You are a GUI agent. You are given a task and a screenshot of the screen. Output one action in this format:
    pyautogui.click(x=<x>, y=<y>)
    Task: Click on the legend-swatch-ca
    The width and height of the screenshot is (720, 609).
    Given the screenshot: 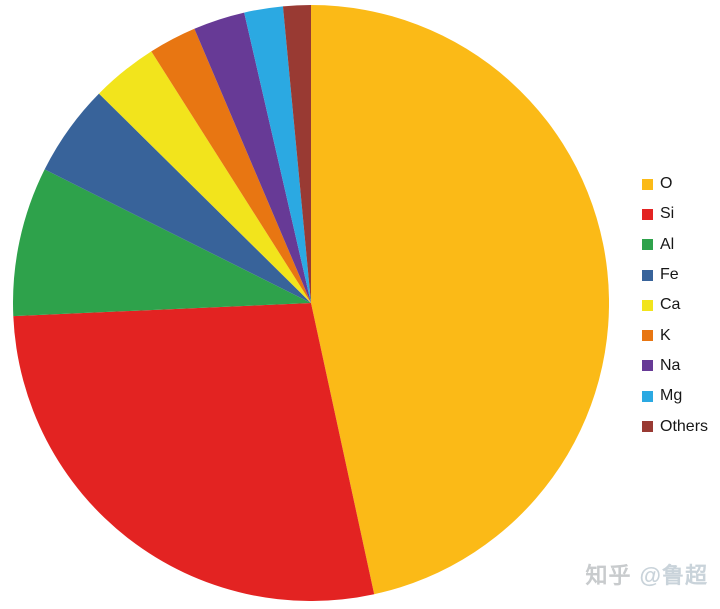 What is the action you would take?
    pyautogui.click(x=647, y=305)
    